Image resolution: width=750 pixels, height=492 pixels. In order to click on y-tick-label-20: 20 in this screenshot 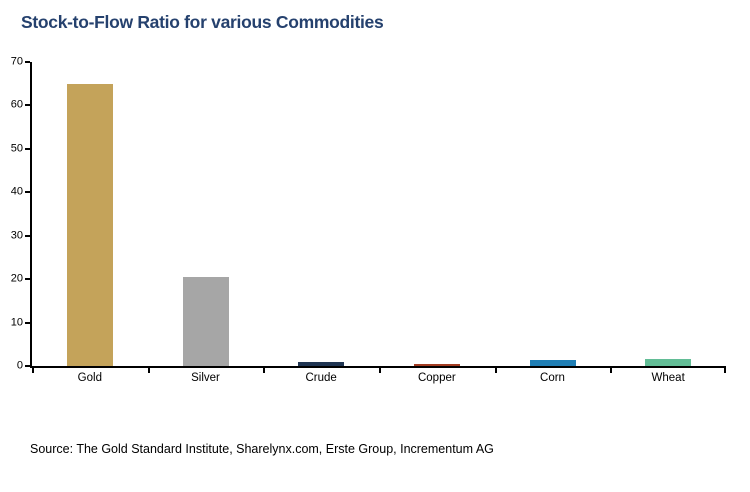, I will do `click(16, 278)`.